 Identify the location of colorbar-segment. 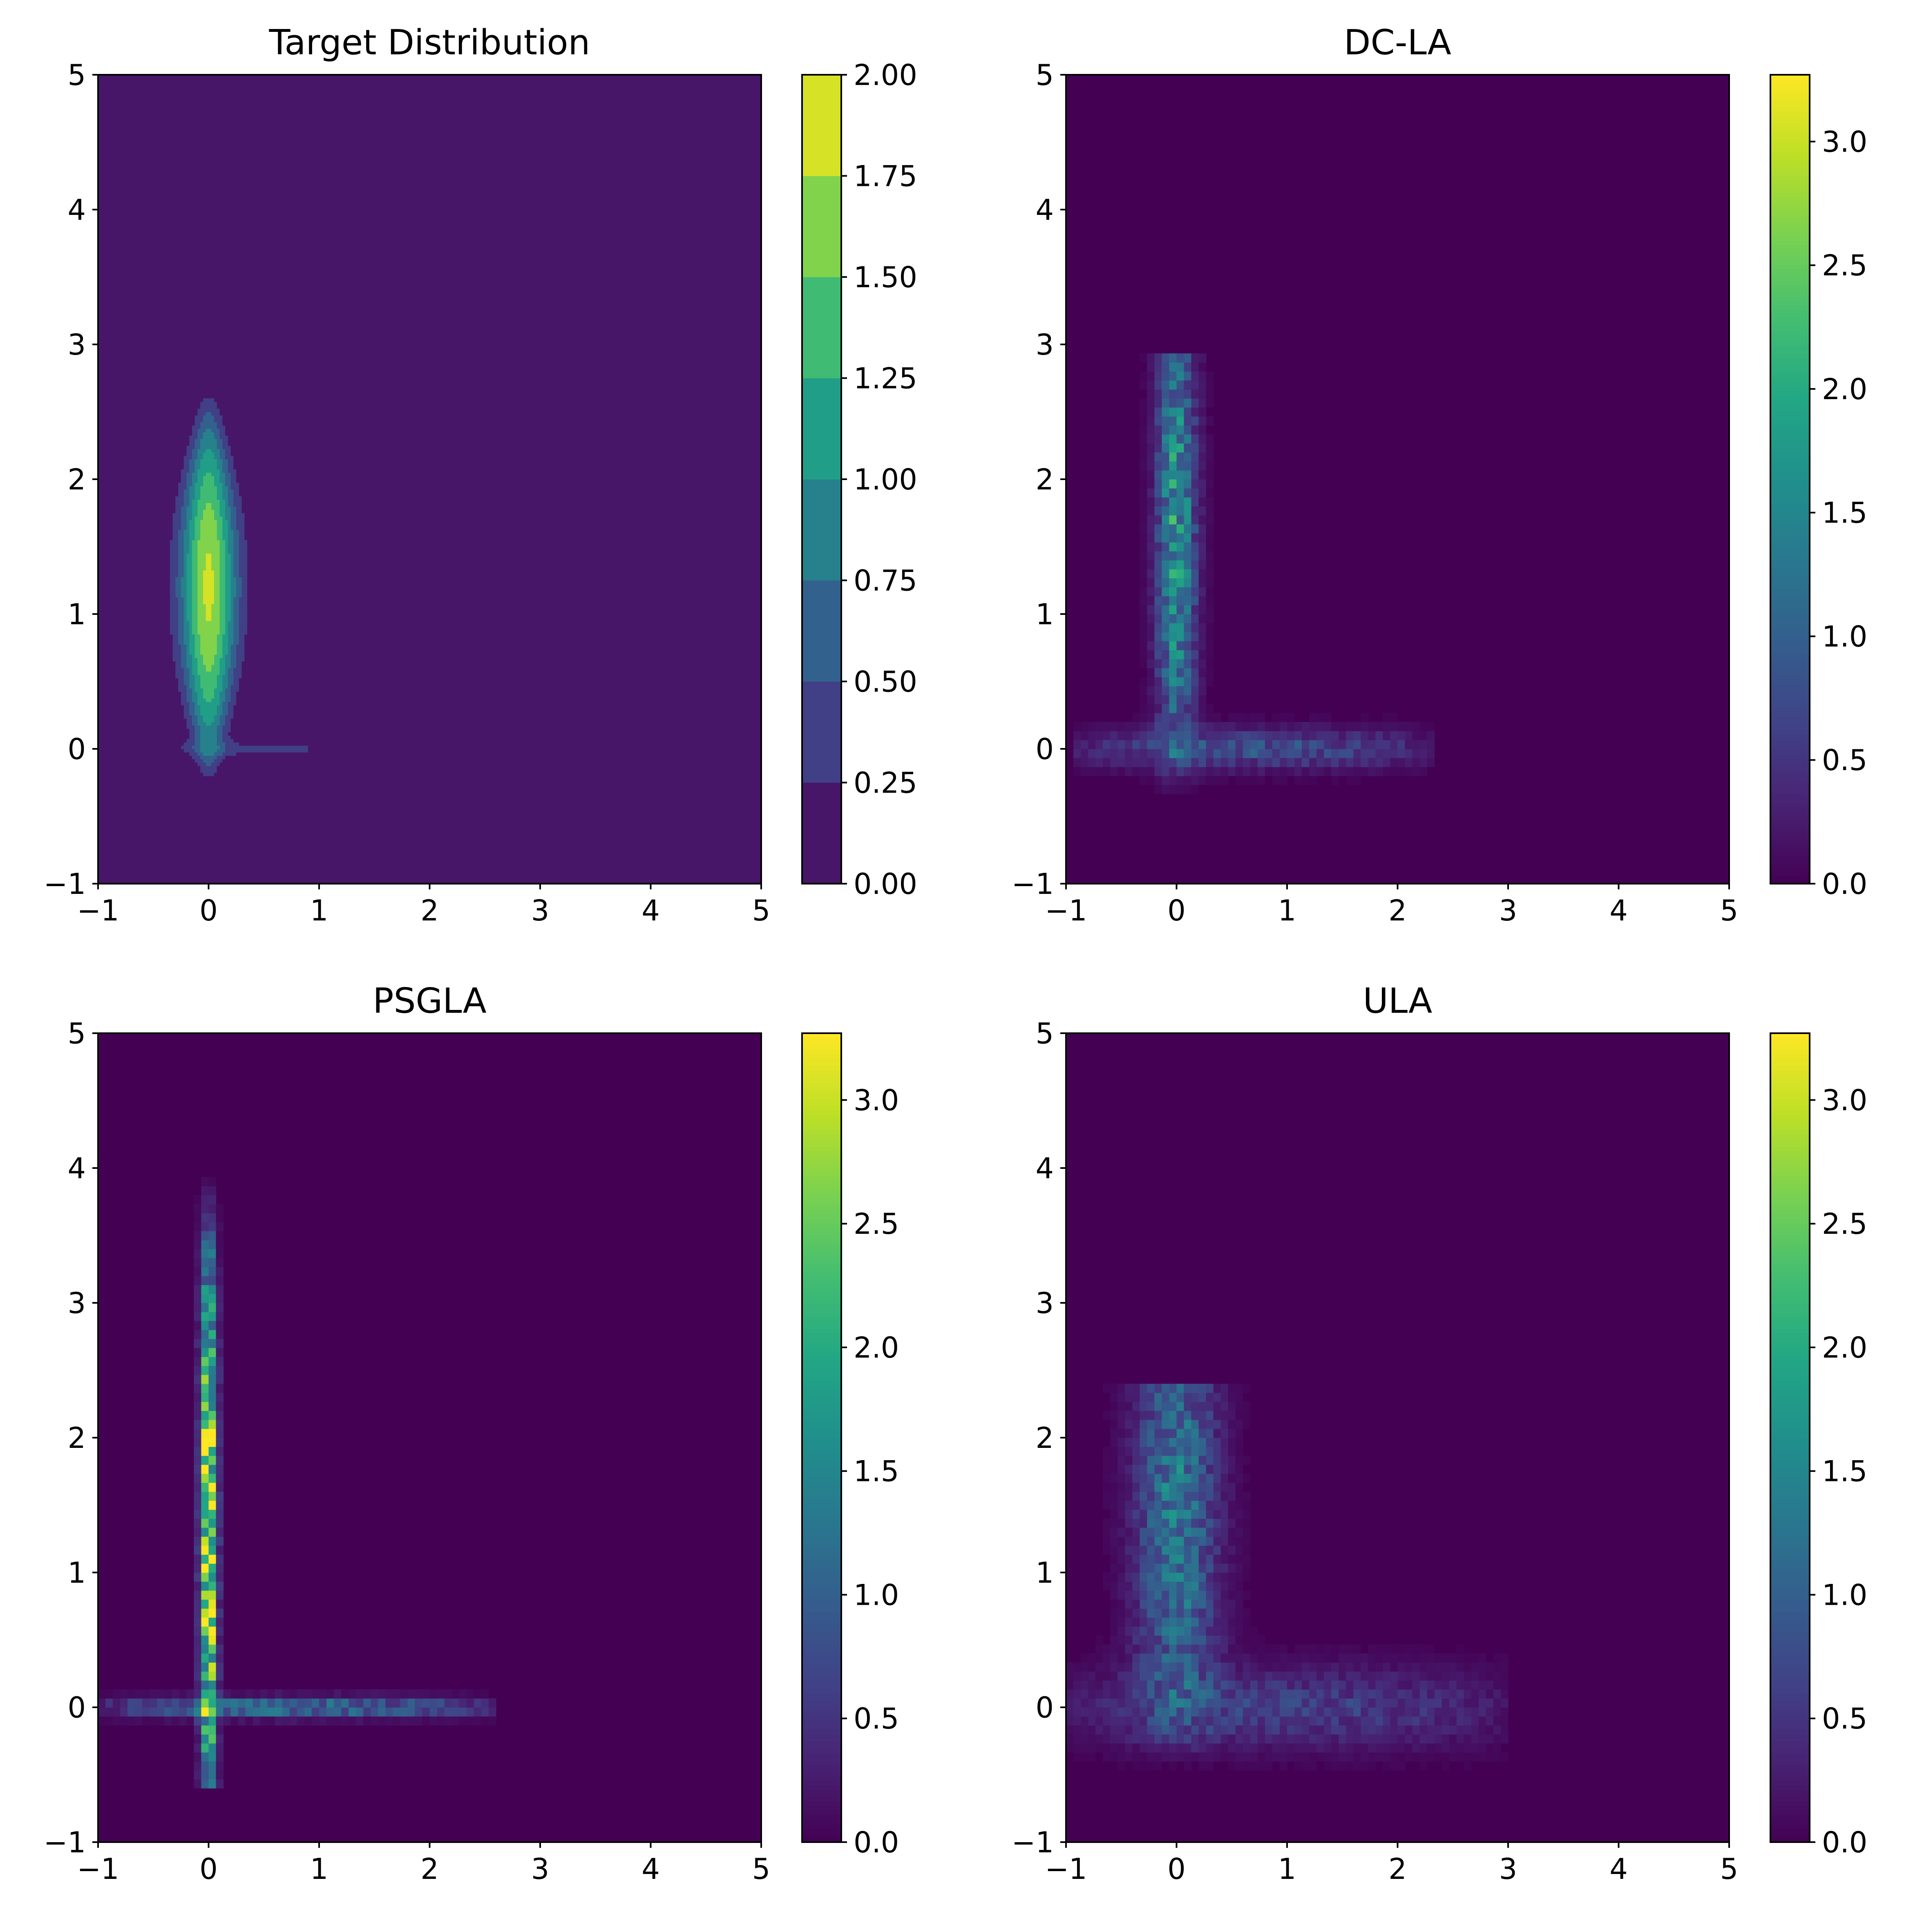
(821, 327).